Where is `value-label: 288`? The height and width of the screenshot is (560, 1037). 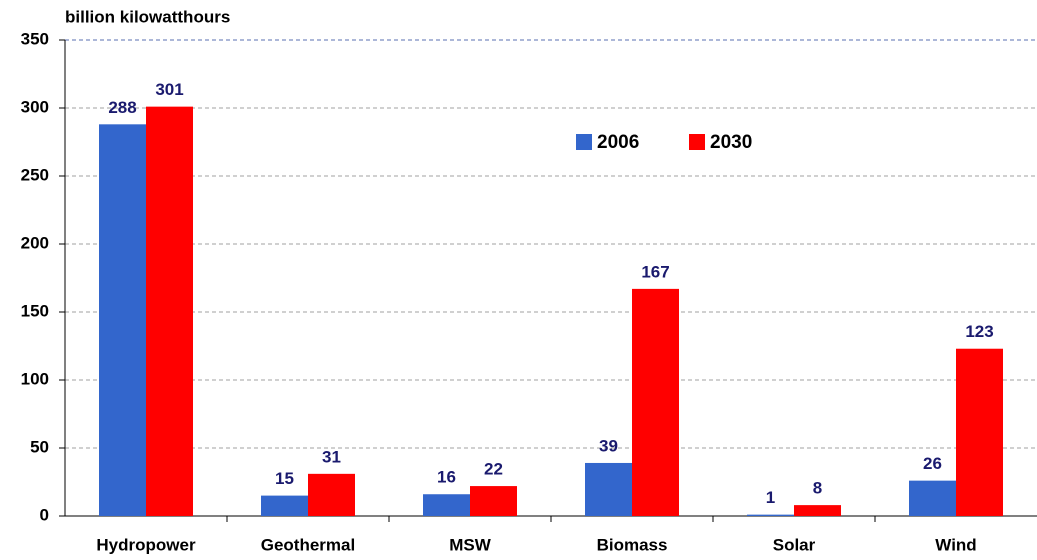
value-label: 288 is located at coordinates (122, 107).